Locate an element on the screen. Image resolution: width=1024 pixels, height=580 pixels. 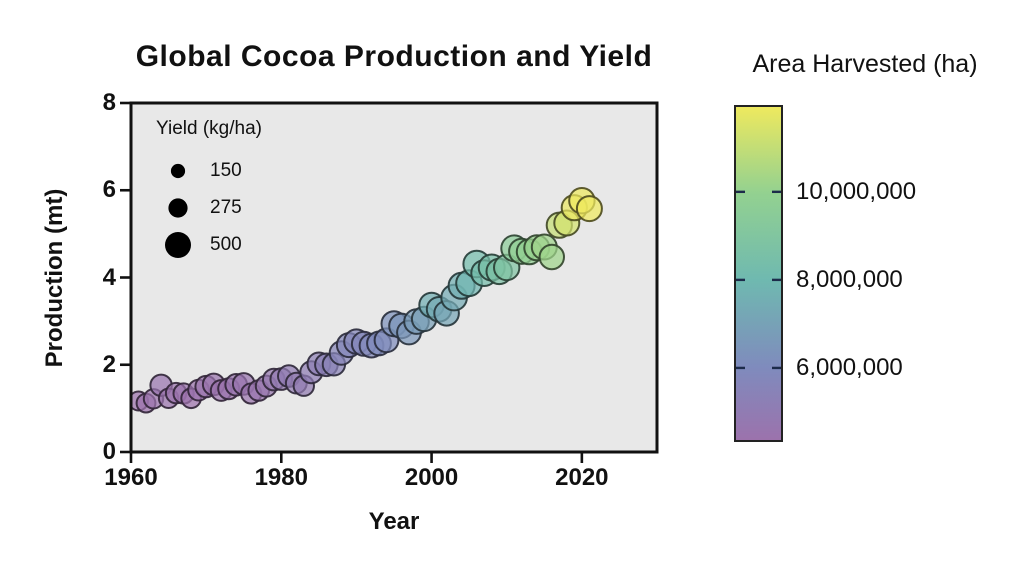
y-tick-label: 8 is located at coordinates (109, 102).